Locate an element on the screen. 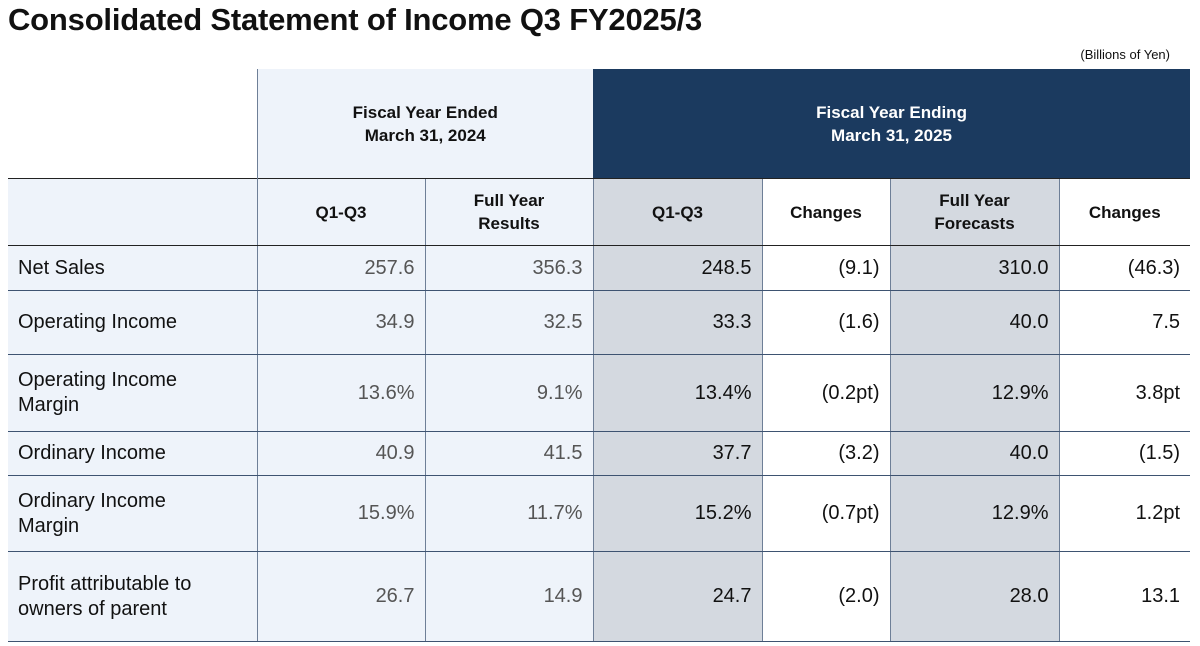  row-label-line1: Net Sales is located at coordinates (61, 267).